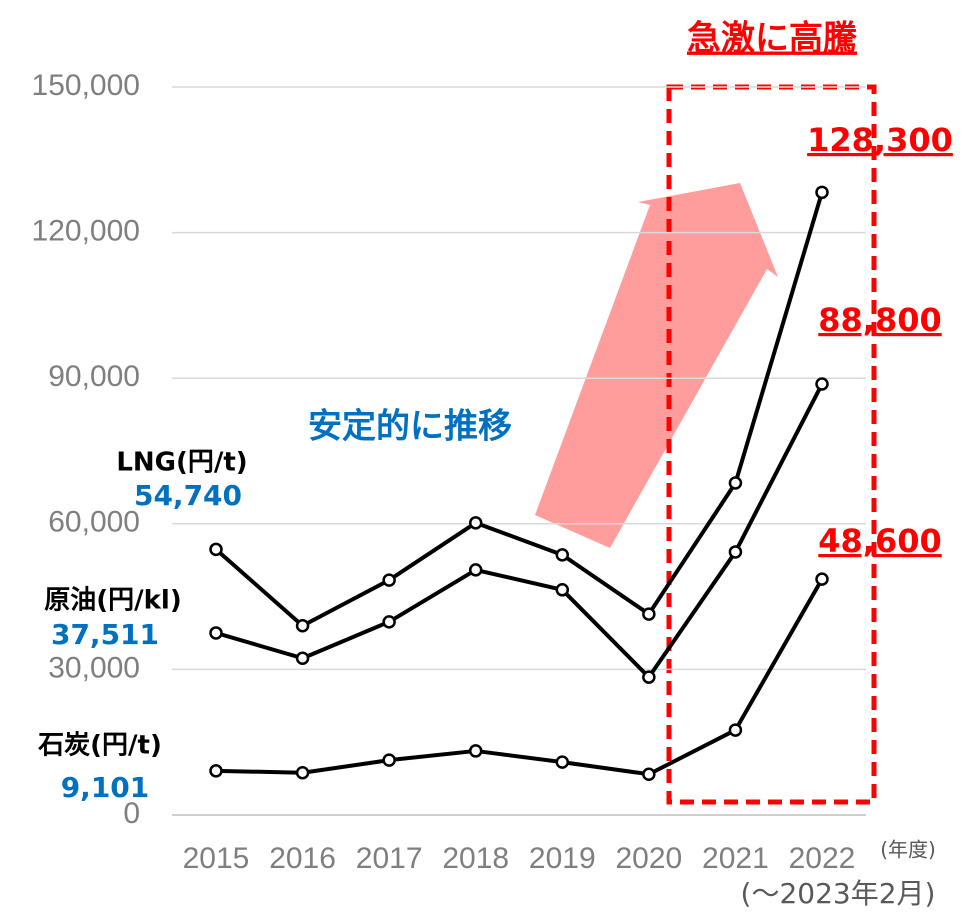  Describe the element at coordinates (181, 463) in the screenshot. I see `series-name: LNG(円/t)` at that location.